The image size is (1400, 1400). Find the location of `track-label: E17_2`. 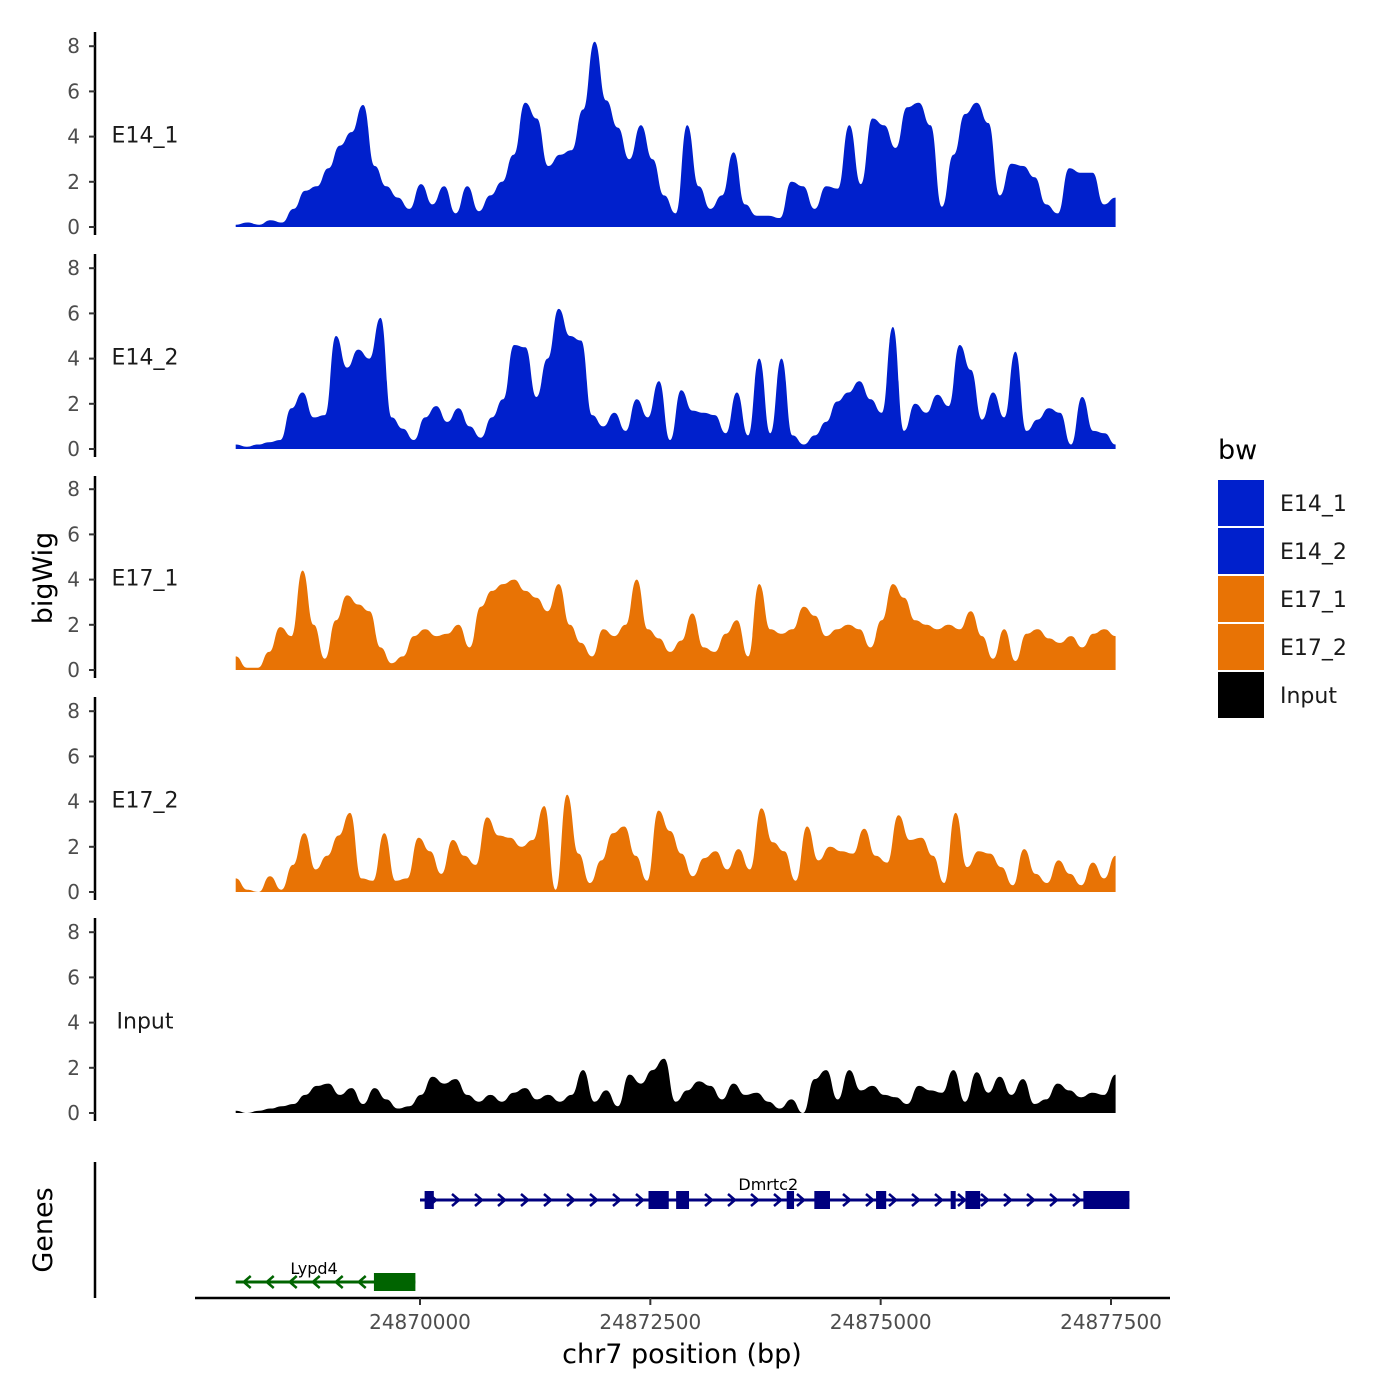

track-label: E17_2 is located at coordinates (145, 800).